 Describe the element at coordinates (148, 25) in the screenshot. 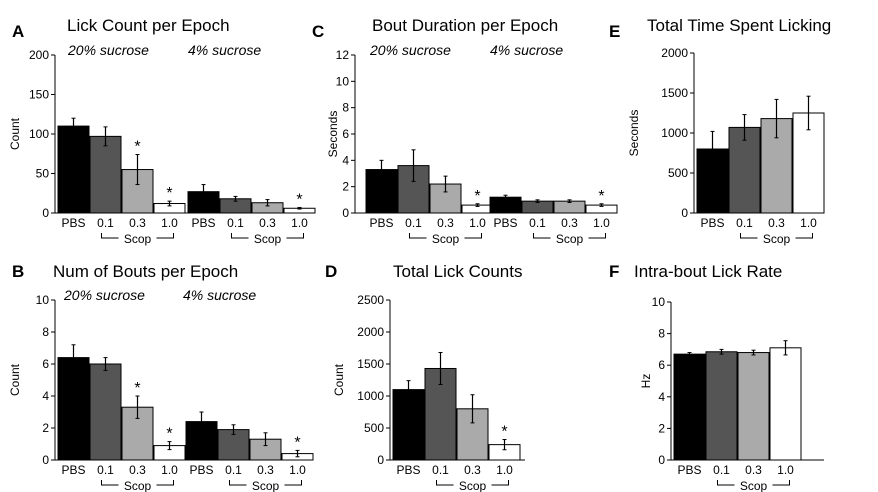

I see `chart-title: Lick Count per Epoch` at that location.